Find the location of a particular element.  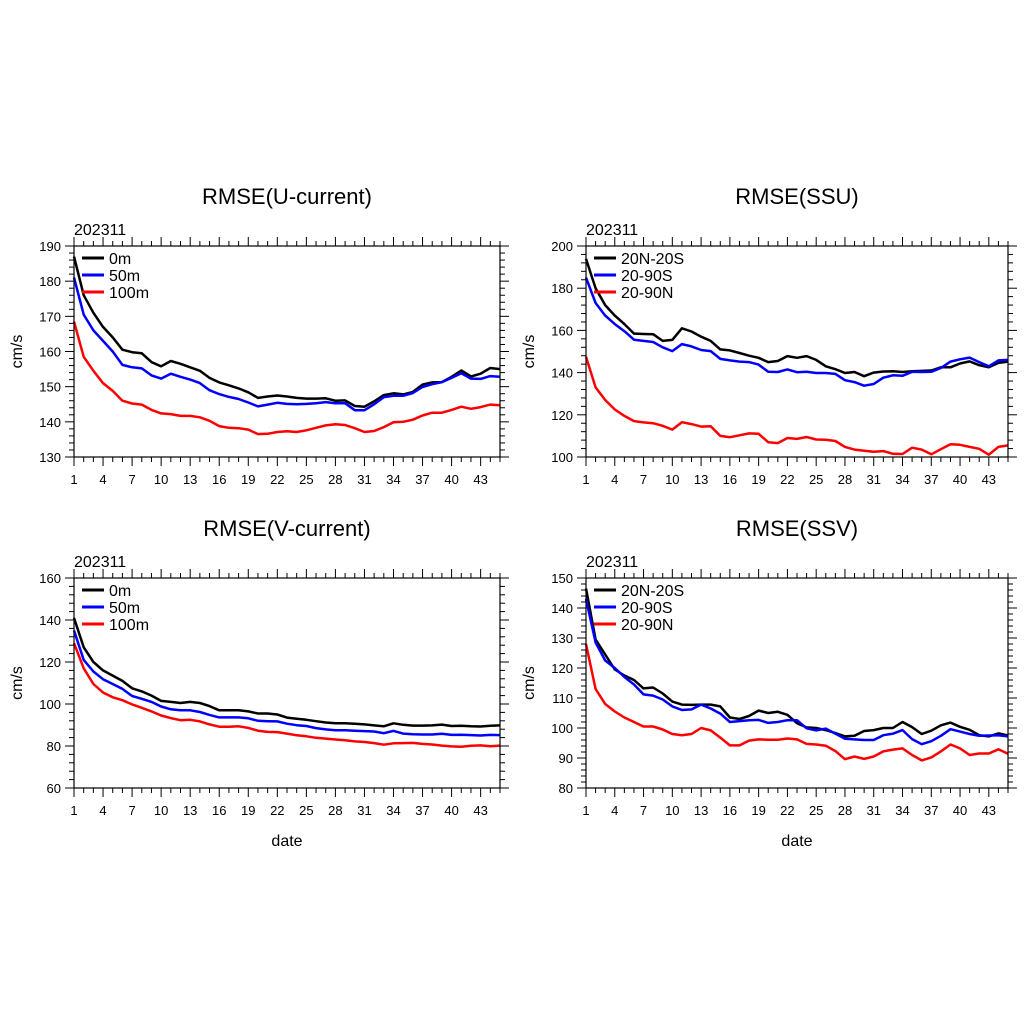

legend-label: 20-90S is located at coordinates (647, 276).